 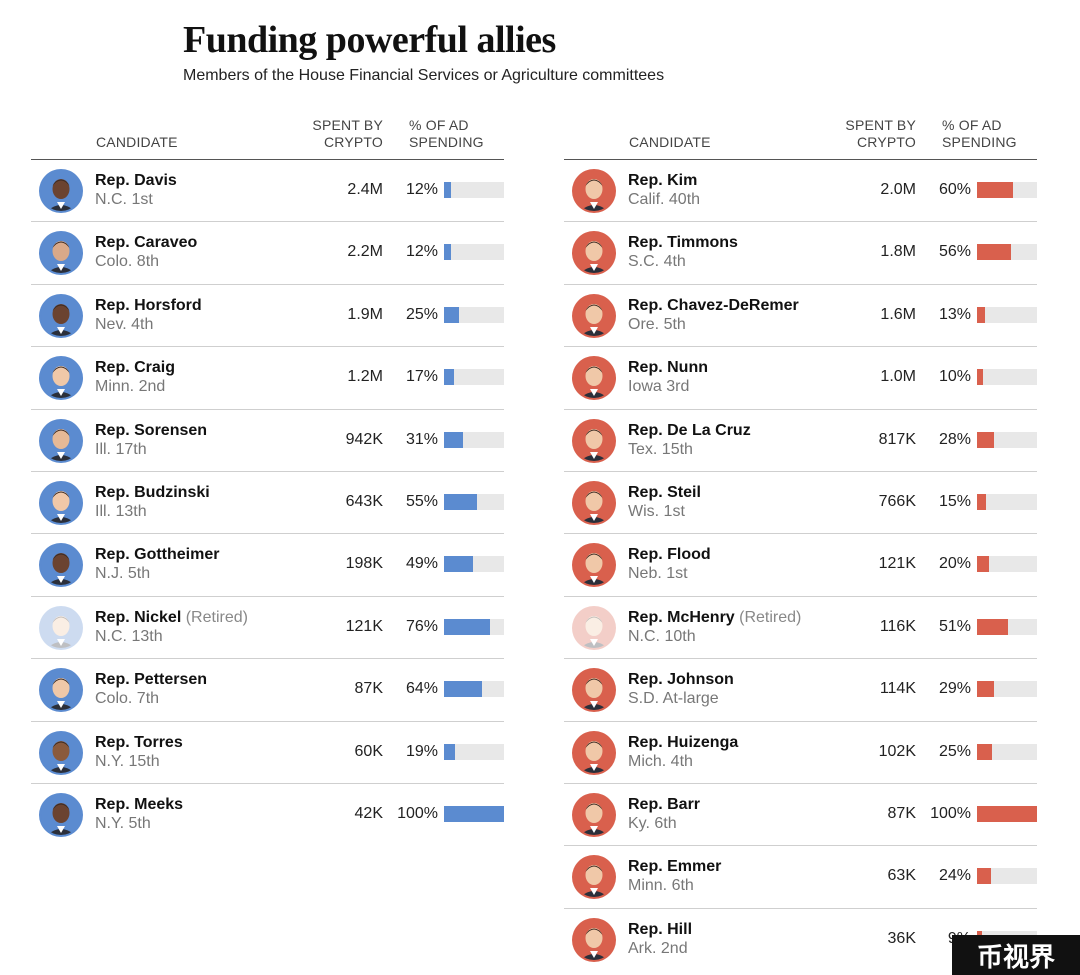 I want to click on candidate-district: N.C. 13th, so click(x=129, y=636).